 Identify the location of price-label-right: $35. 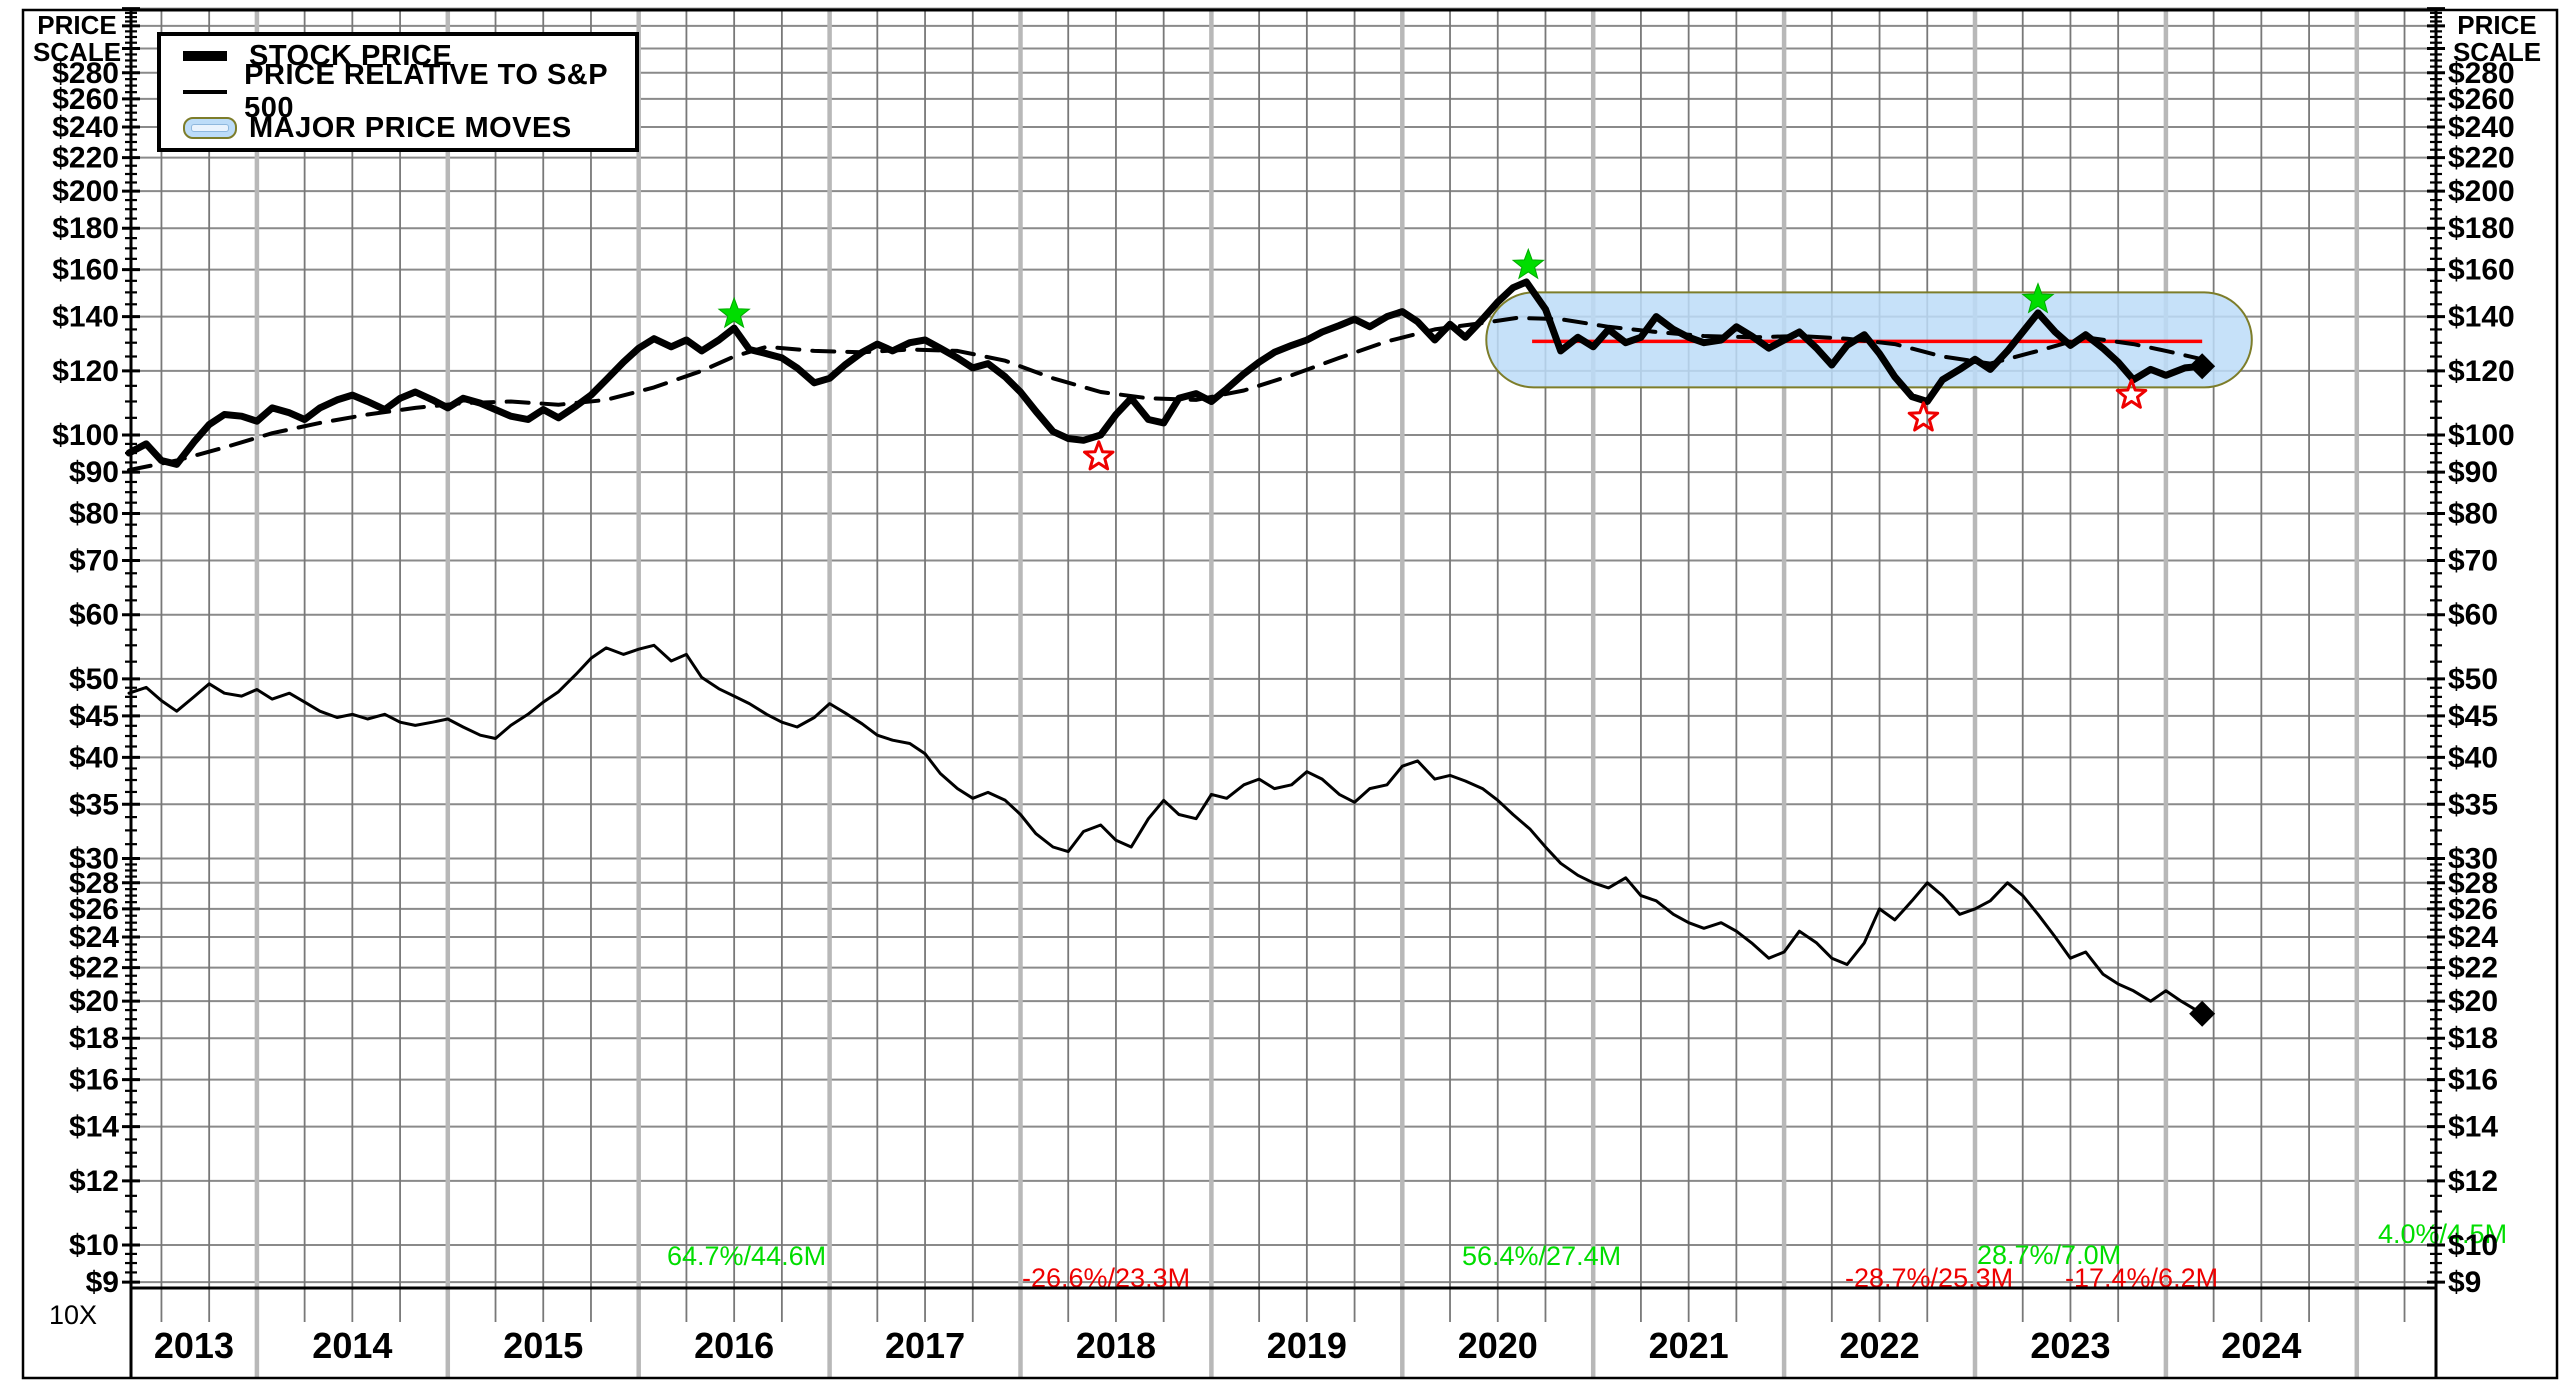
(2473, 804).